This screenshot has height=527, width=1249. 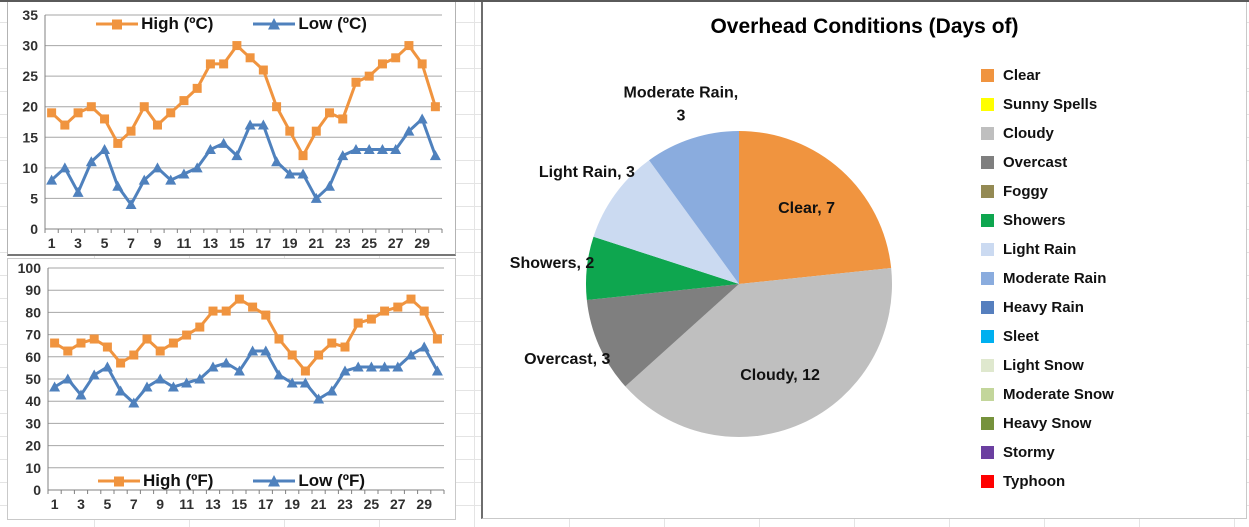 What do you see at coordinates (552, 264) in the screenshot?
I see `pie-data-label-showers: Showers, 2` at bounding box center [552, 264].